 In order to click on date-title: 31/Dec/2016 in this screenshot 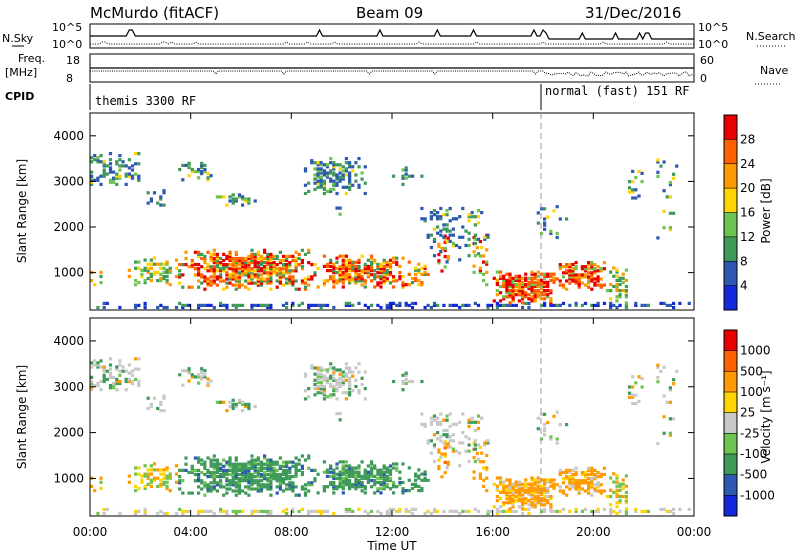, I will do `click(633, 13)`.